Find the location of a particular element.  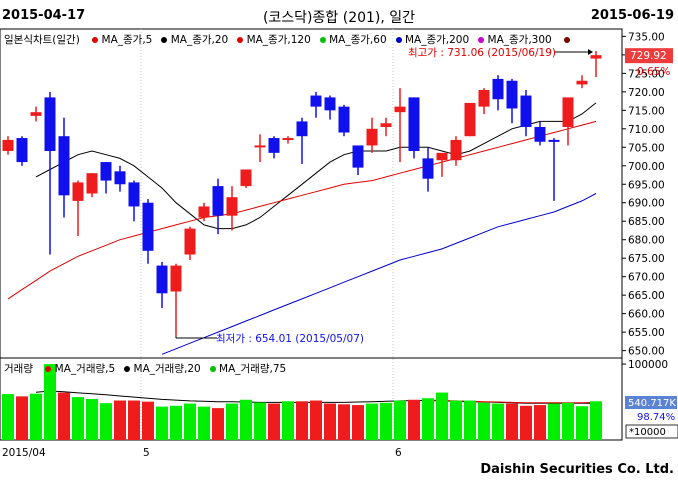

price-legend-label: MA_종가,20 is located at coordinates (199, 40).